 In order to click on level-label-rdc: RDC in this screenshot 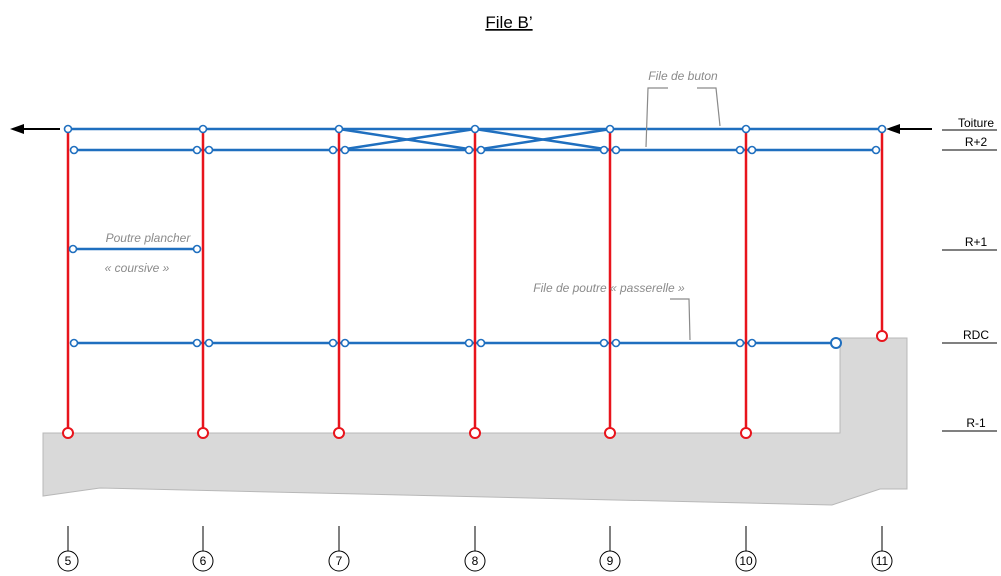, I will do `click(976, 335)`.